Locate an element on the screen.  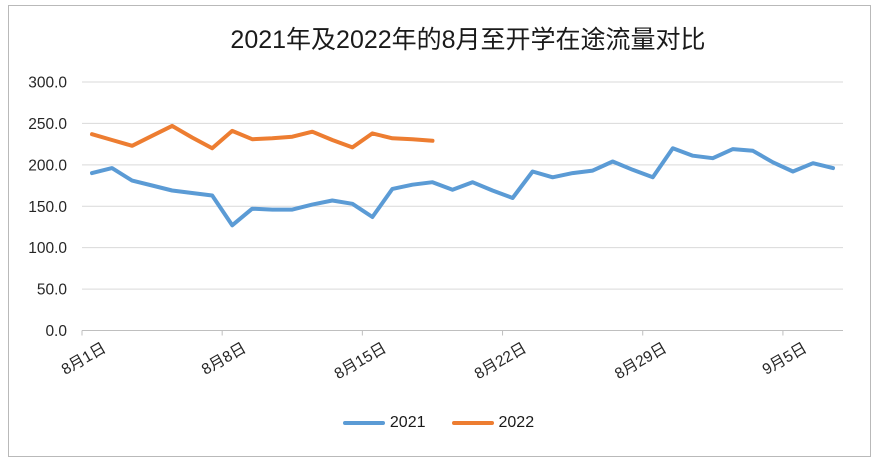
y-axis-labels: 300.0 250.0 200.0 150.0 100.0 50.0 0.0 is located at coordinates (47, 208).